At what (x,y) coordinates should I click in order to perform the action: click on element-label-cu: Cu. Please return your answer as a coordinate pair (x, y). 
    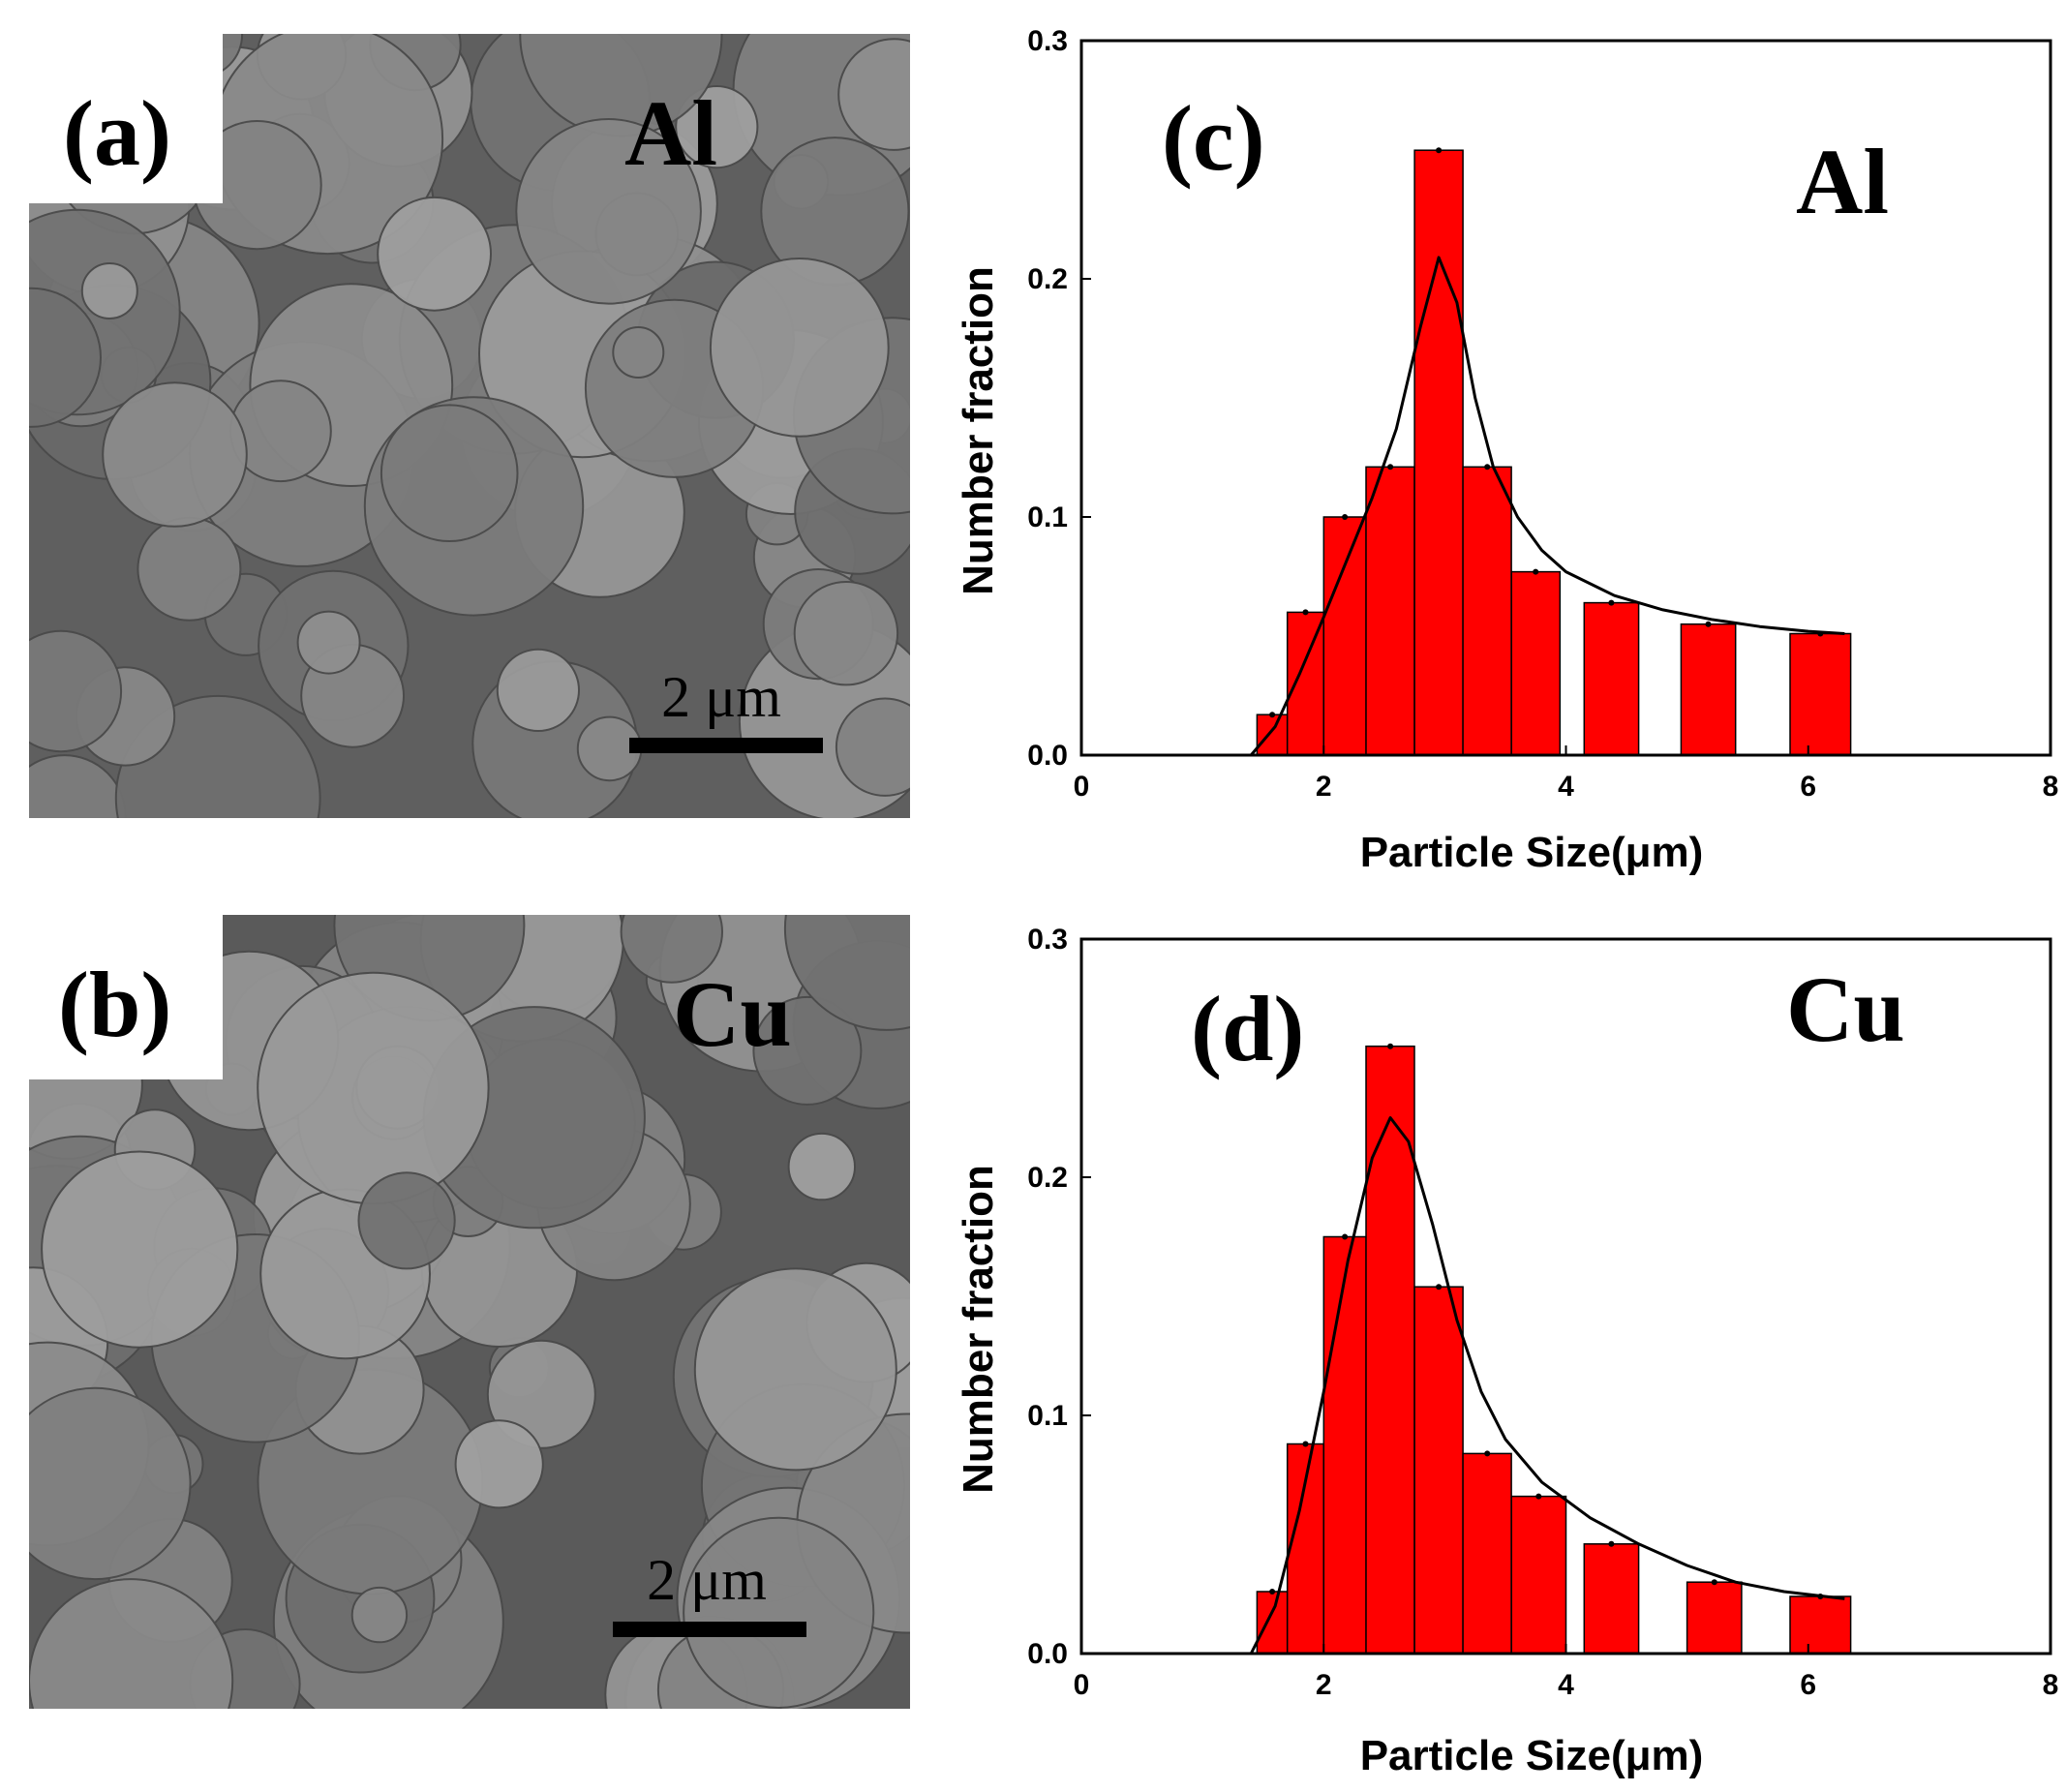
    Looking at the image, I should click on (732, 1014).